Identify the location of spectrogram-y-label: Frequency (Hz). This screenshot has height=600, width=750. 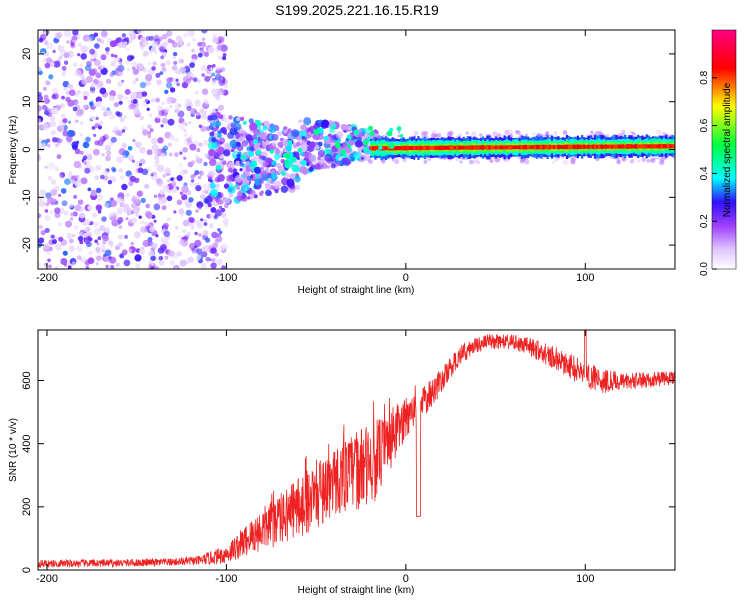
(13, 150).